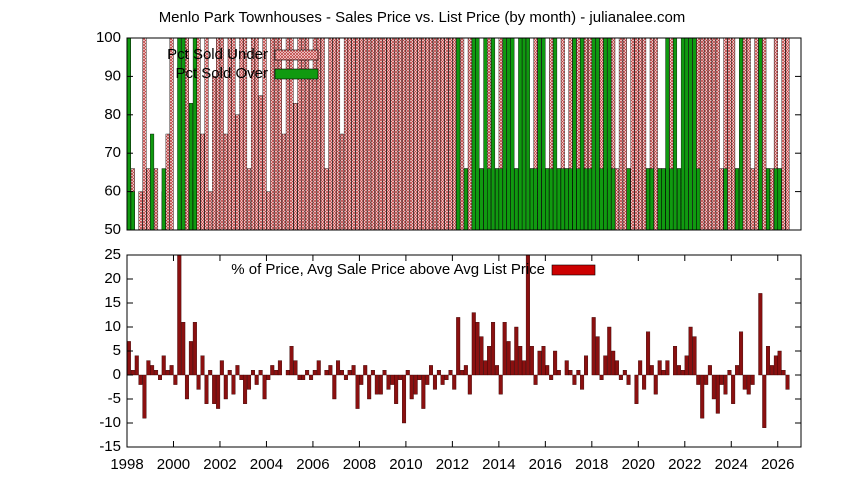 Image resolution: width=844 pixels, height=485 pixels. Describe the element at coordinates (731, 464) in the screenshot. I see `x-tick-label: 2024` at that location.